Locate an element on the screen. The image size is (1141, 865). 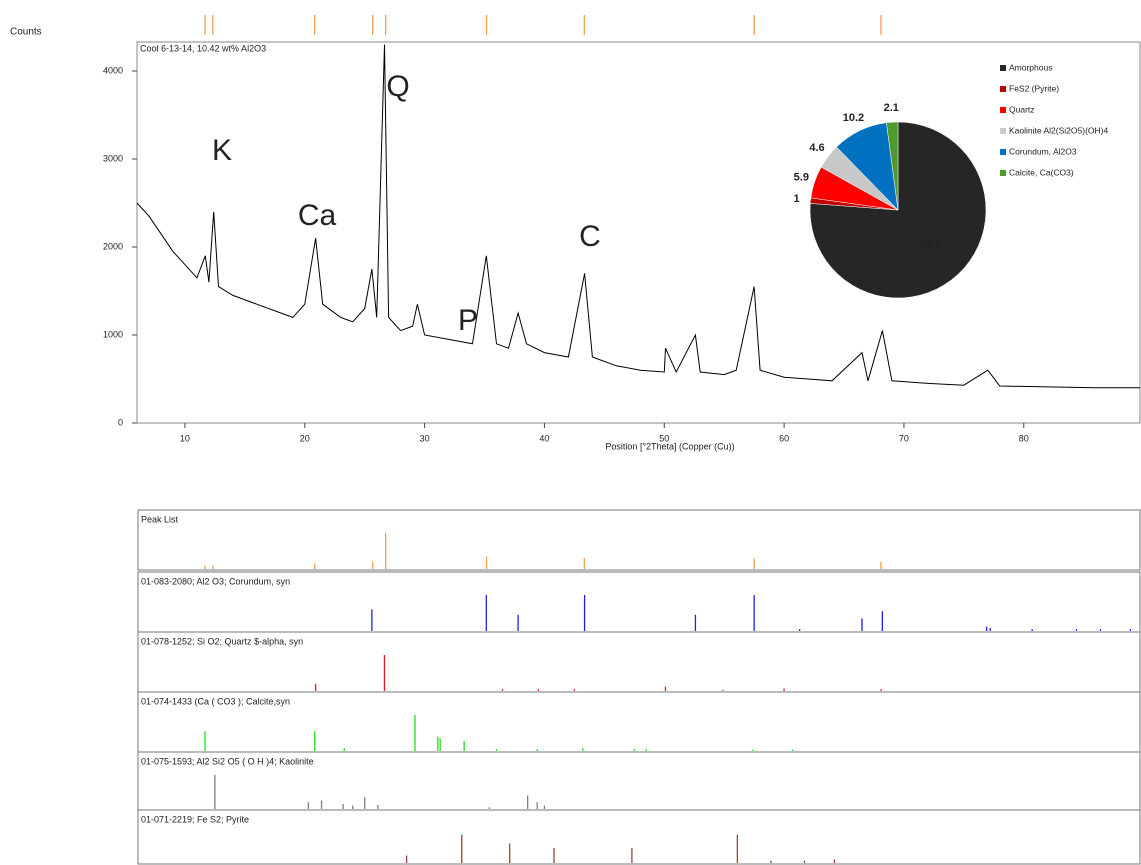
panel-label: 01-083-2080; Al2 O3; Corundum, syn is located at coordinates (215, 581).